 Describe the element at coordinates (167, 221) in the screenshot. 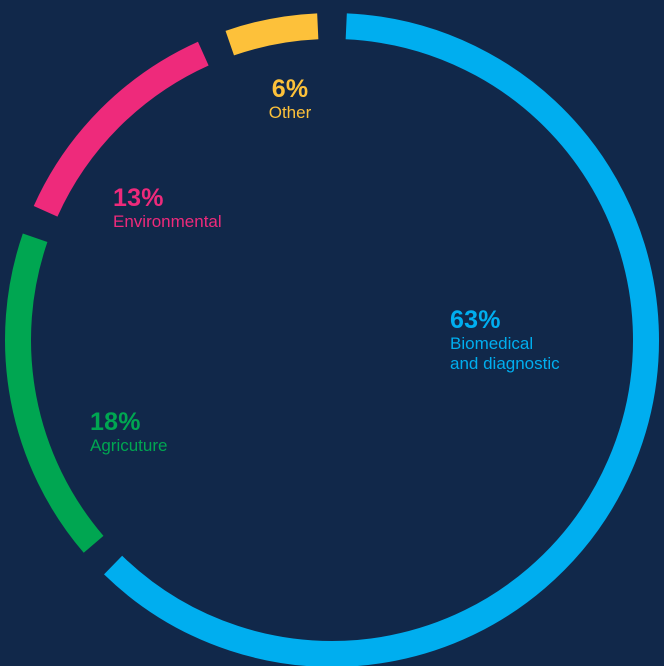

I see `slice-label-environmental: Environmental` at that location.